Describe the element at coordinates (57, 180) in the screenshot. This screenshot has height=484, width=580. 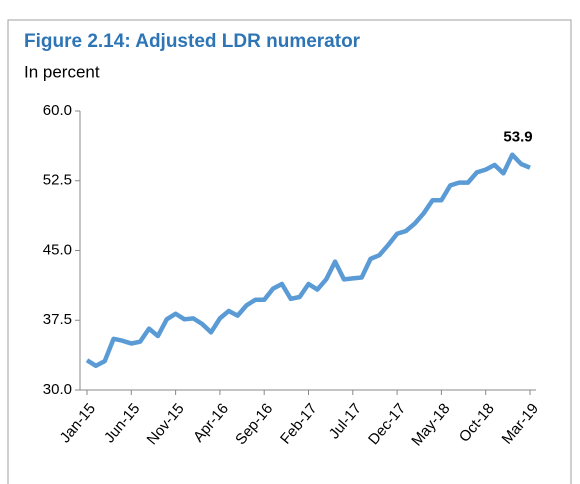
I see `y-tick-label: 52.5` at that location.